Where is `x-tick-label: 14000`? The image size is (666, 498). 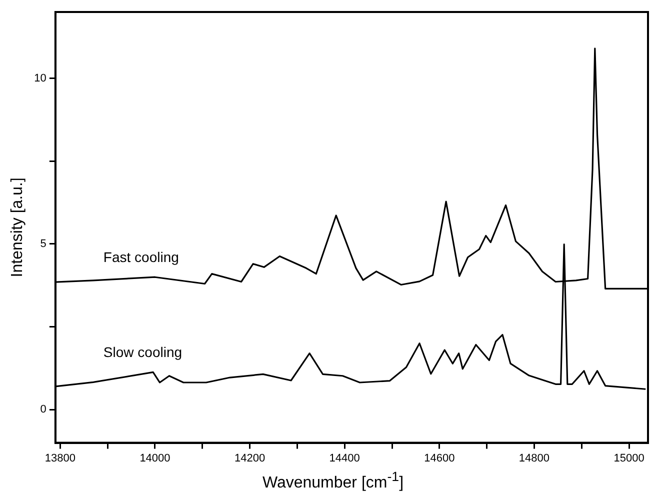 x-tick-label: 14000 is located at coordinates (155, 458).